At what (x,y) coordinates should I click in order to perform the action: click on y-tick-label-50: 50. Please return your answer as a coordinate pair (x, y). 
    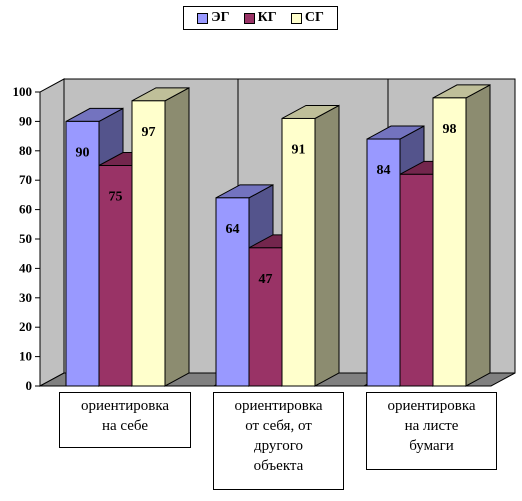
    Looking at the image, I should click on (25, 238).